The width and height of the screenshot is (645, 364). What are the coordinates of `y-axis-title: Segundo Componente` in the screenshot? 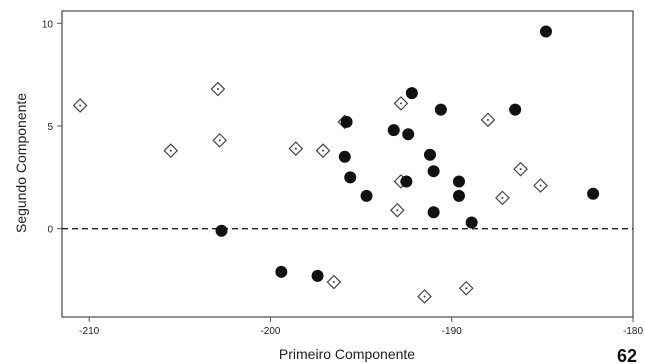 It's located at (21, 163).